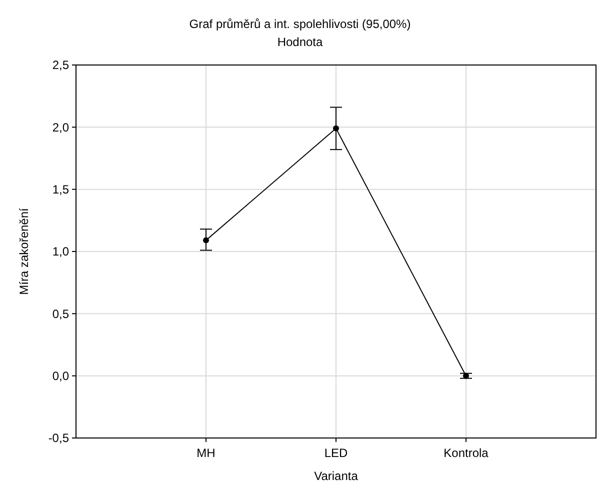 Image resolution: width=600 pixels, height=488 pixels. What do you see at coordinates (61, 127) in the screenshot?
I see `y-tick-label: 2,0` at bounding box center [61, 127].